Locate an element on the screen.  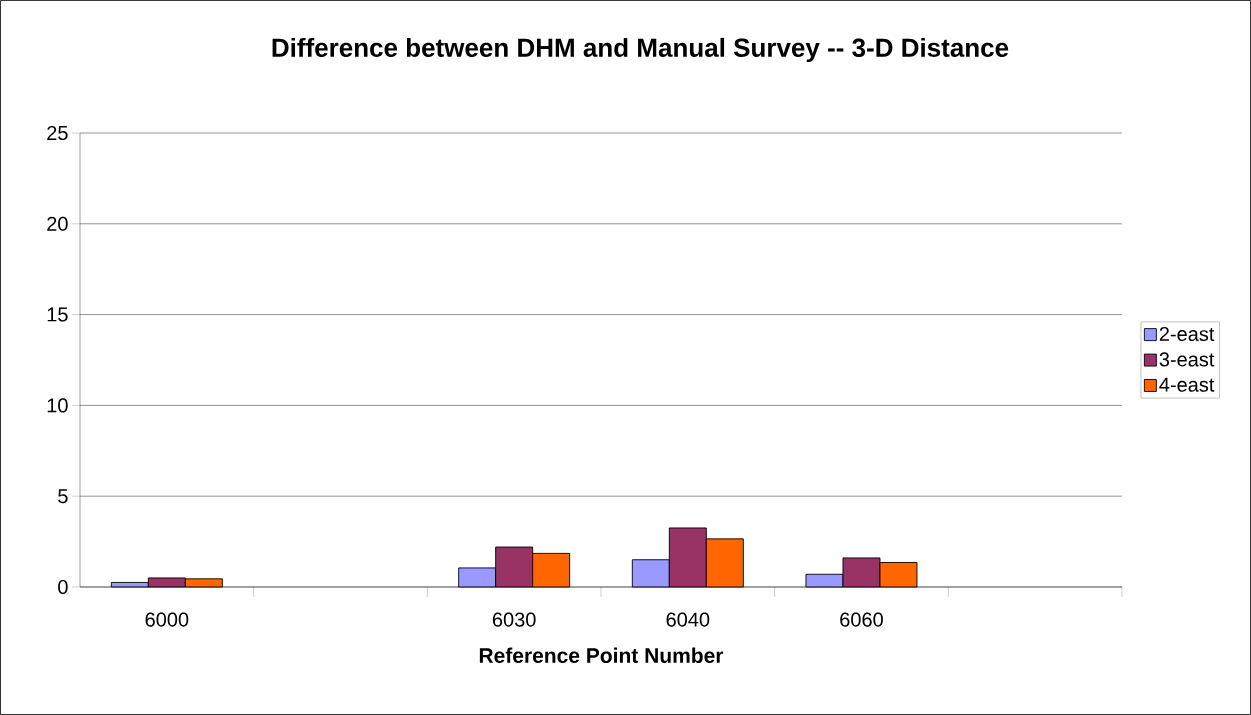
x-axis-title: Reference Point Number is located at coordinates (601, 655).